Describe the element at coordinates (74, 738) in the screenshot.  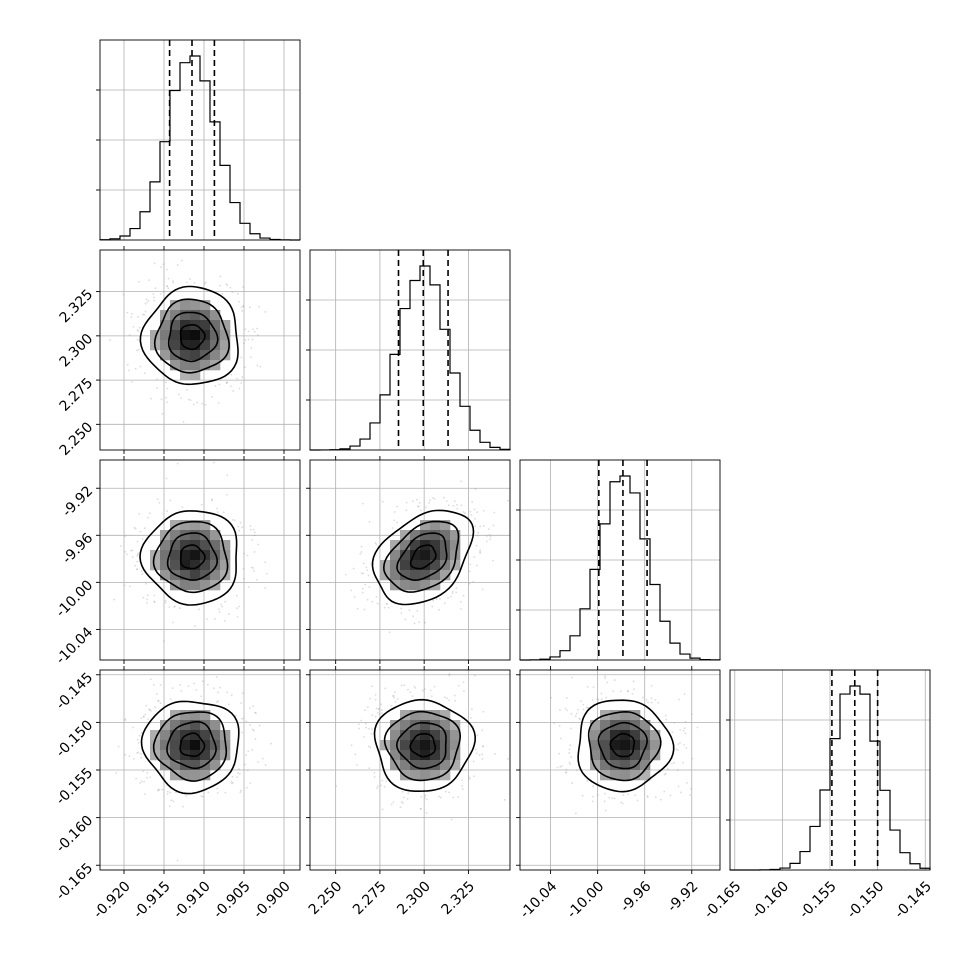
I see `y-tick-label: -0.150` at that location.